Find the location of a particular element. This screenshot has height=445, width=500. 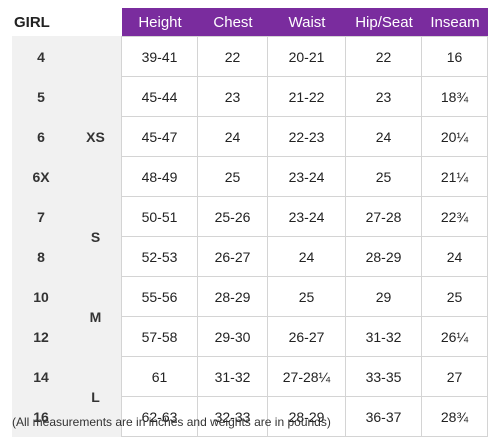

height-cell: 50-51 is located at coordinates (160, 217).